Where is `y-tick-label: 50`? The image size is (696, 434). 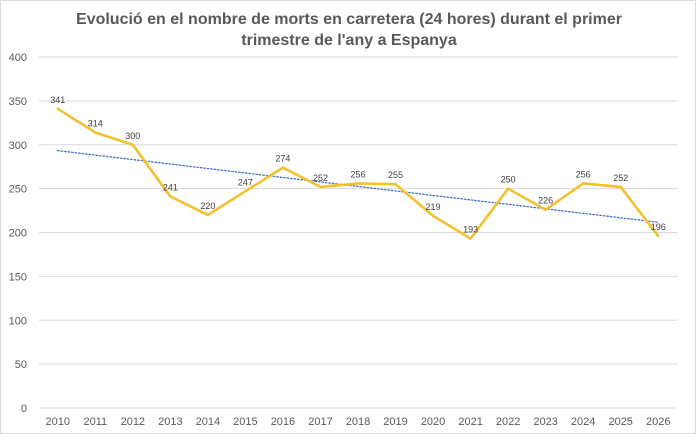
y-tick-label: 50 is located at coordinates (21, 365).